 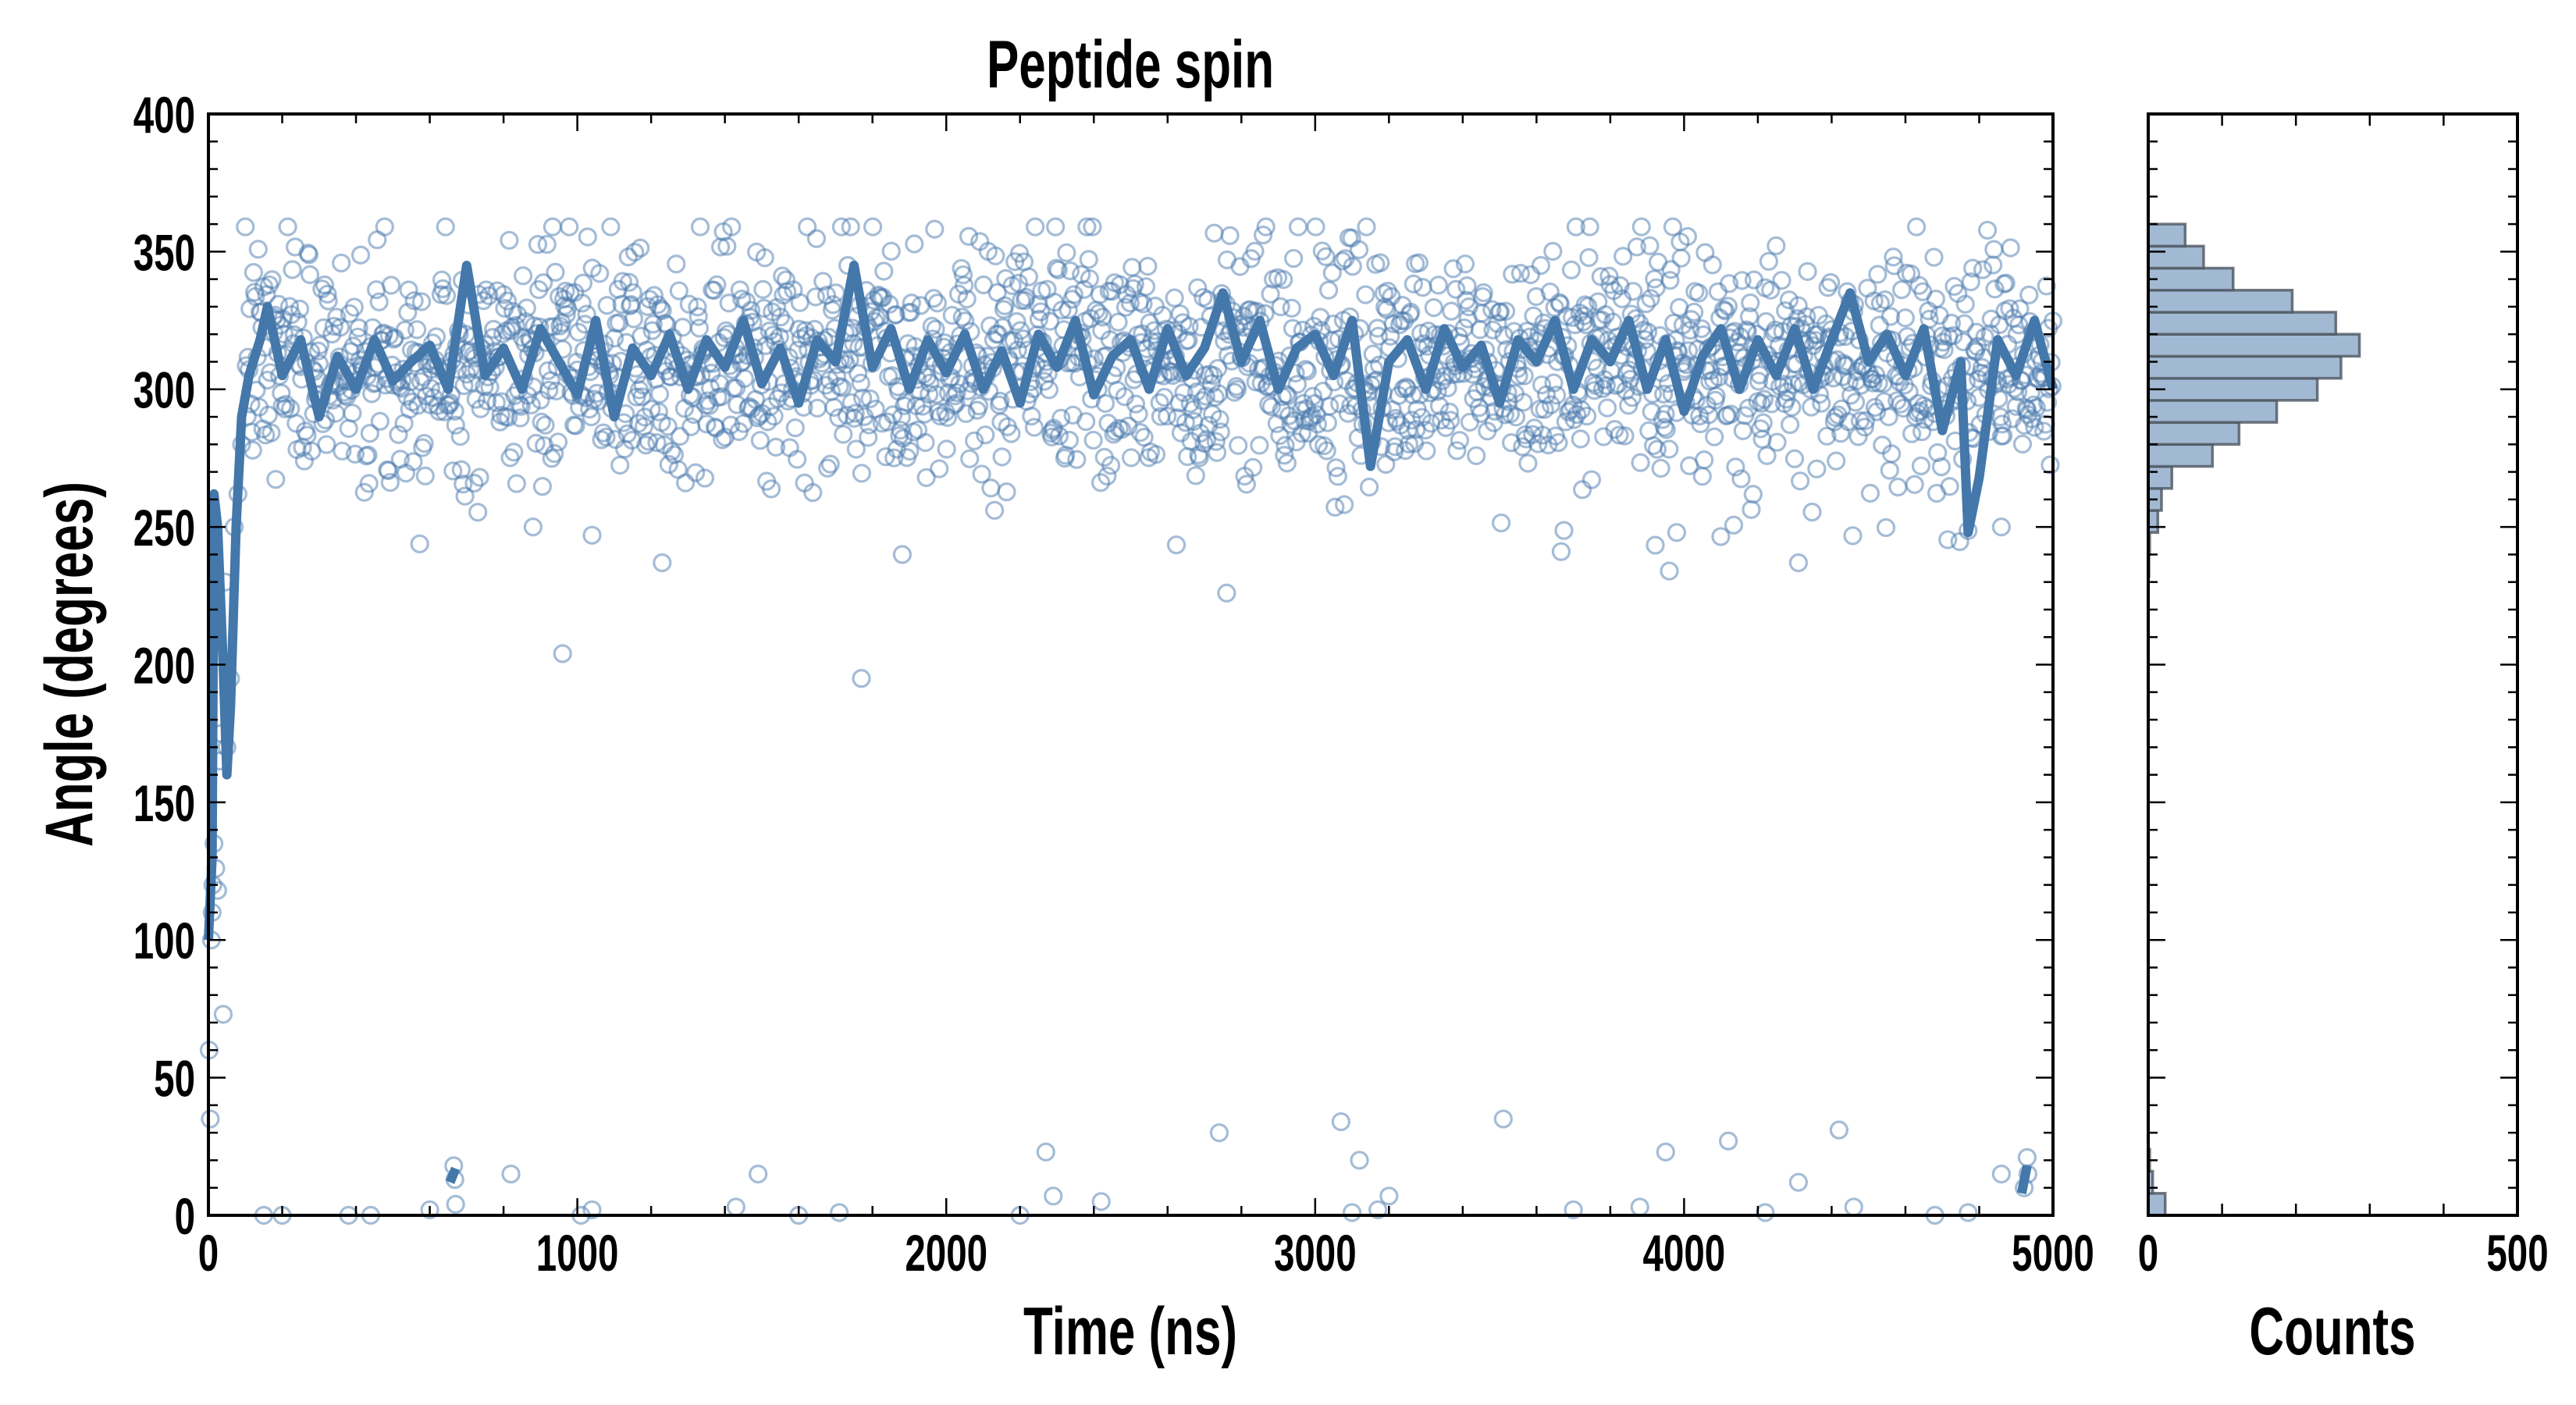 What do you see at coordinates (2517, 1253) in the screenshot?
I see `histogram-x-tick-label: 500` at bounding box center [2517, 1253].